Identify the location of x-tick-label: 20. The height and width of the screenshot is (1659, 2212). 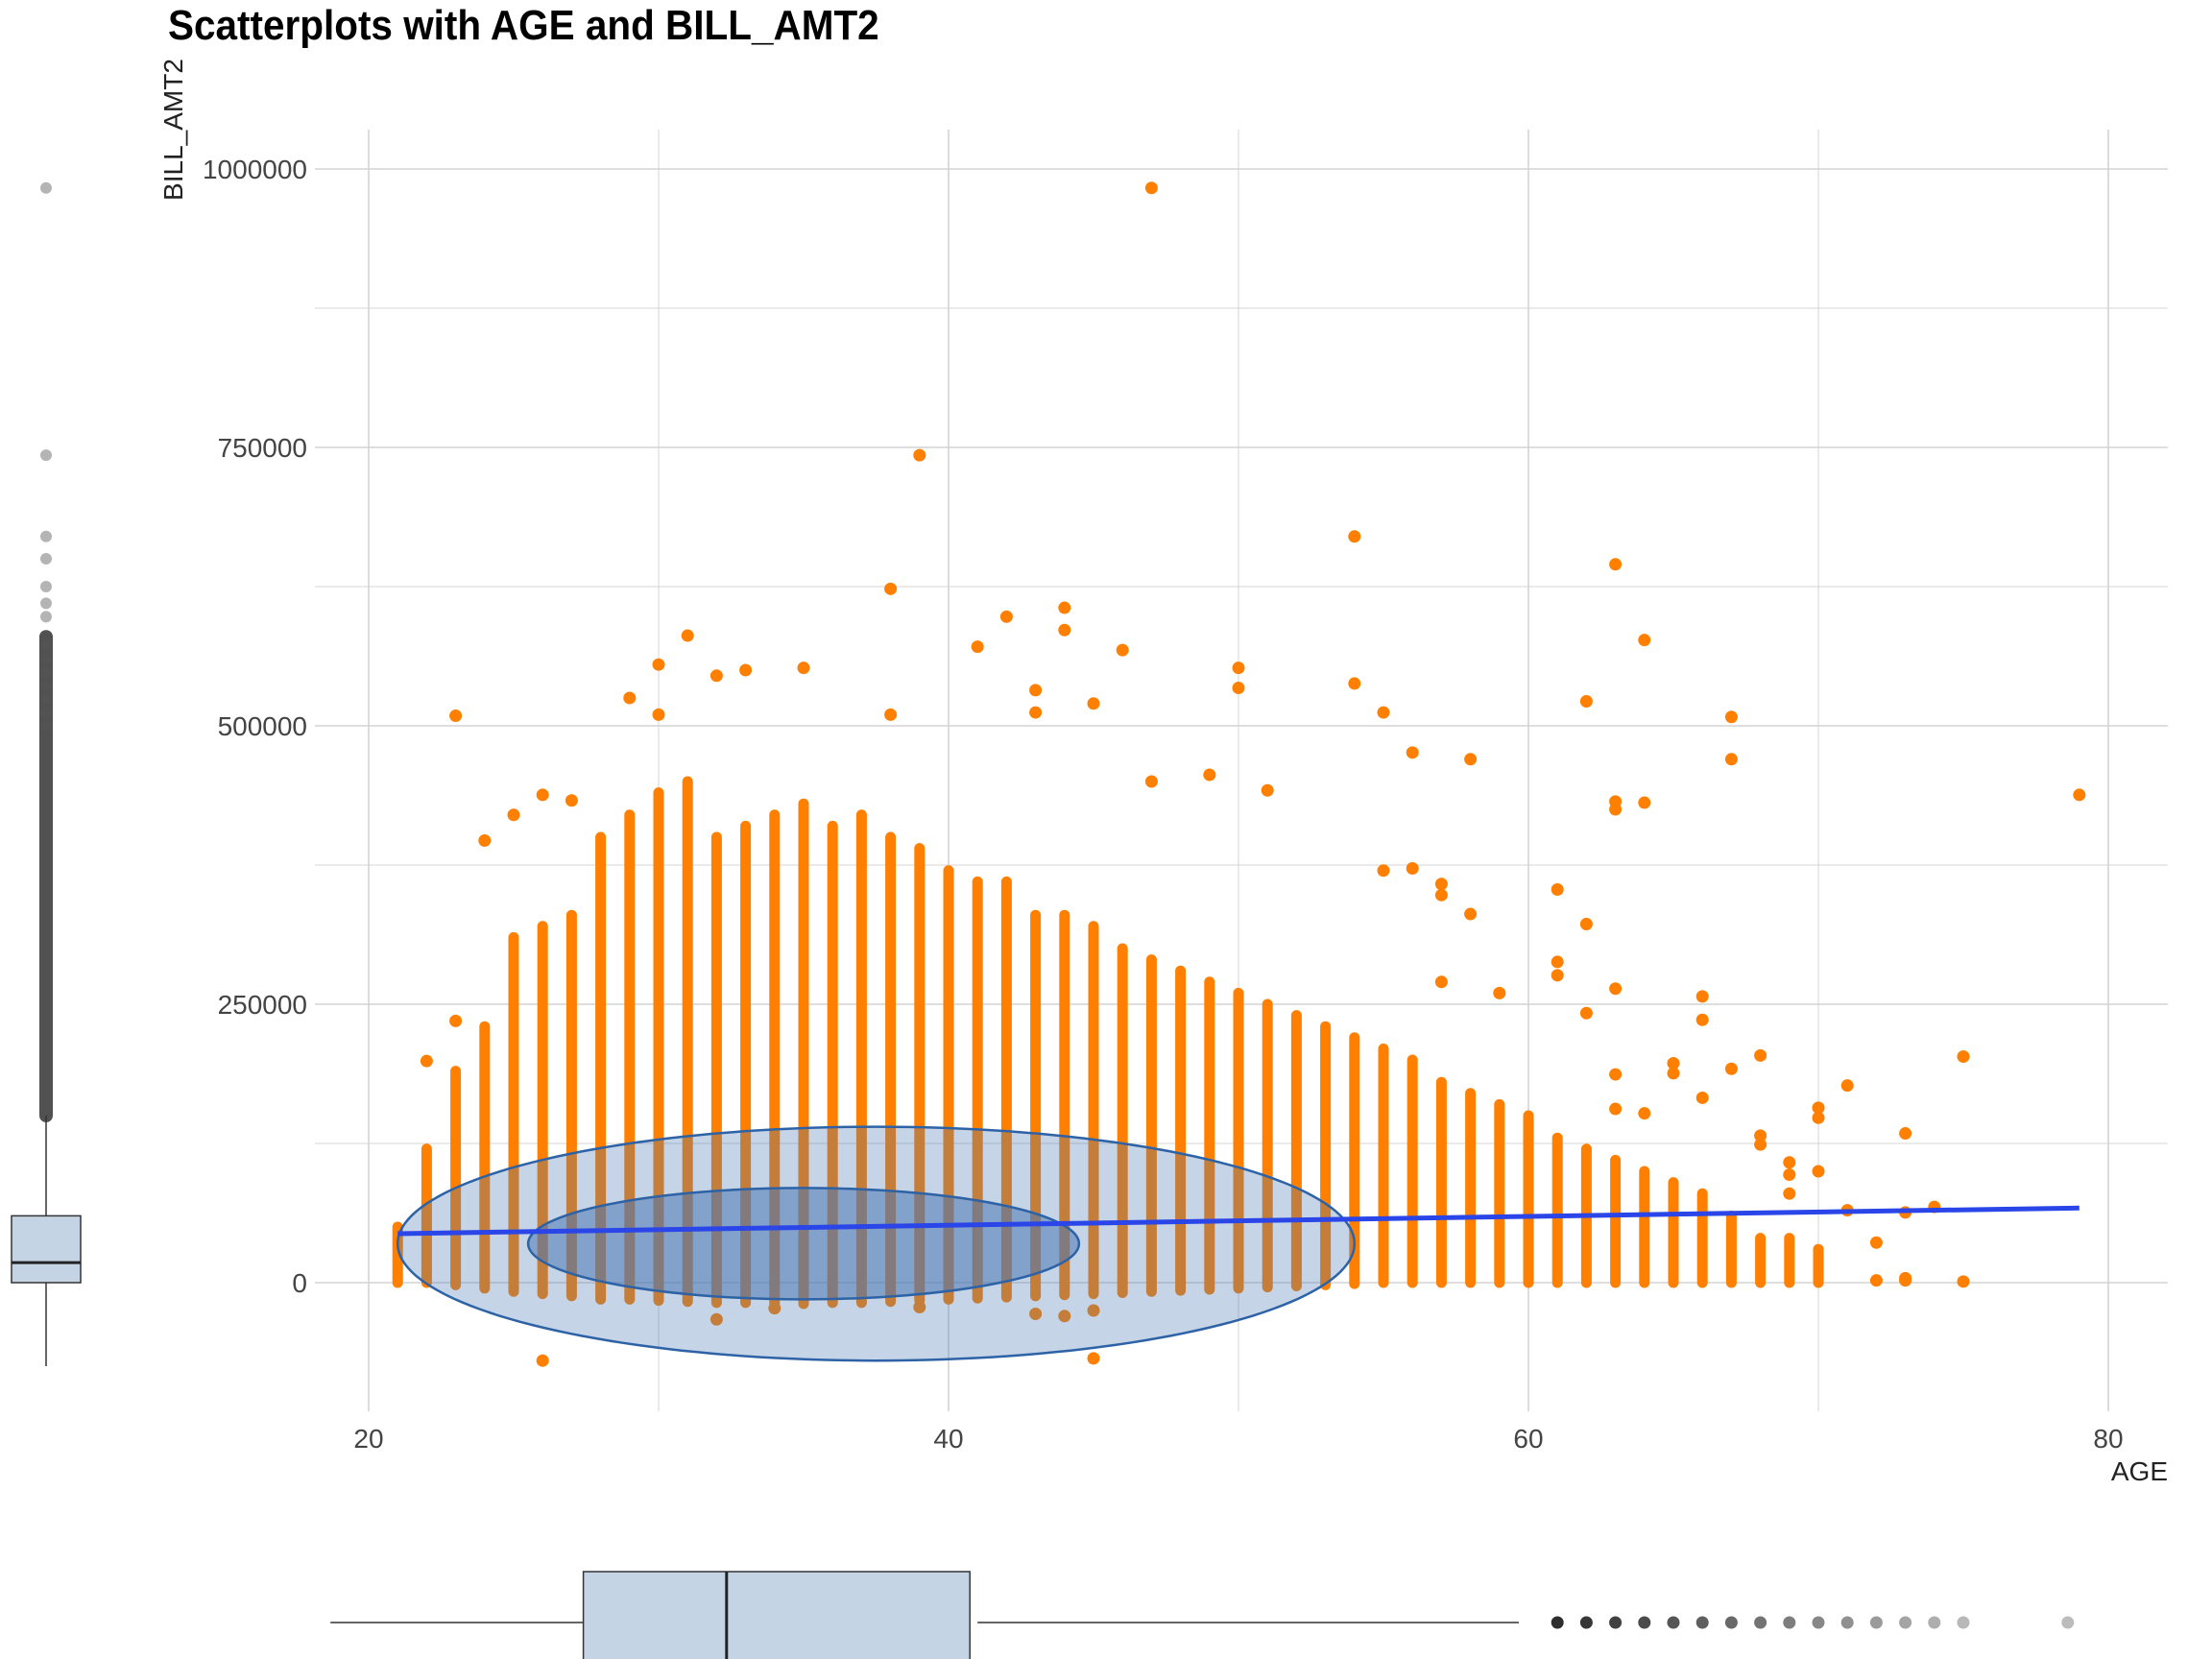
(368, 1439).